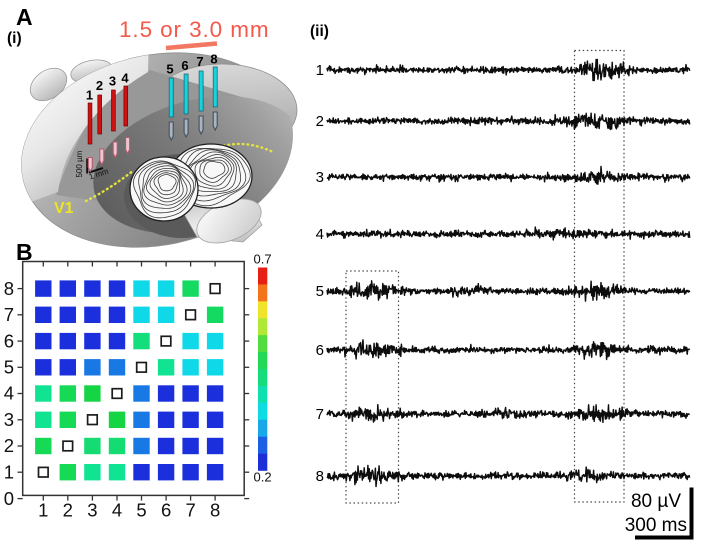  Describe the element at coordinates (656, 501) in the screenshot. I see `svg-text: 80 µV` at that location.